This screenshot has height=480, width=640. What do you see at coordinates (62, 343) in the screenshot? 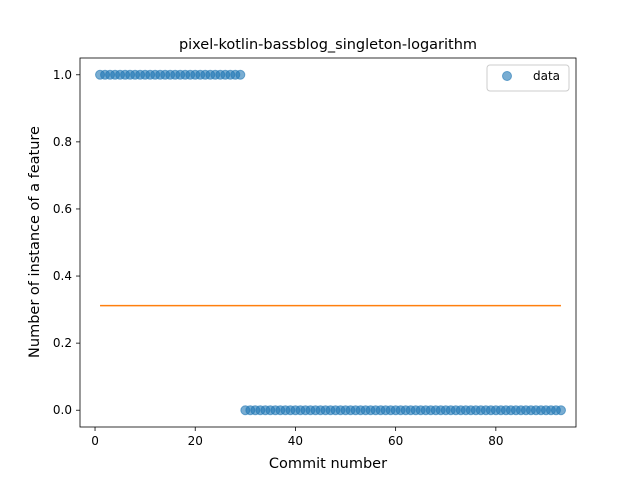
I see `y-tick-label: 0.2` at bounding box center [62, 343].